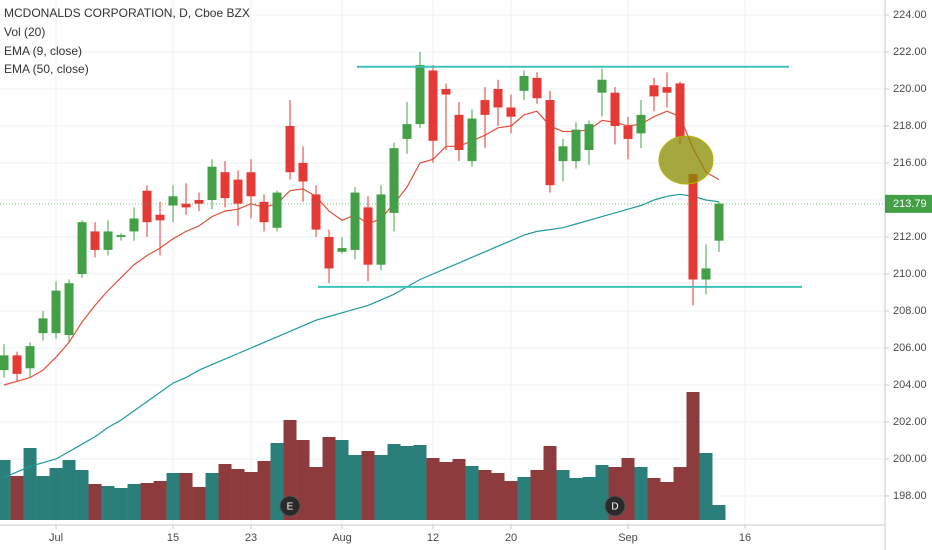 Image resolution: width=932 pixels, height=550 pixels. What do you see at coordinates (910, 422) in the screenshot?
I see `y-tick-label: 202.00` at bounding box center [910, 422].